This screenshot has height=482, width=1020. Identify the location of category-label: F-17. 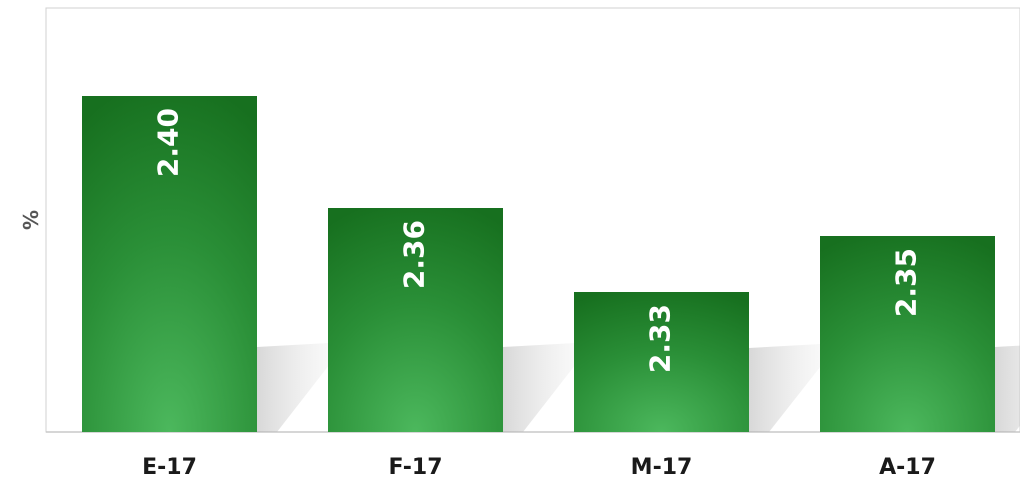
(415, 467).